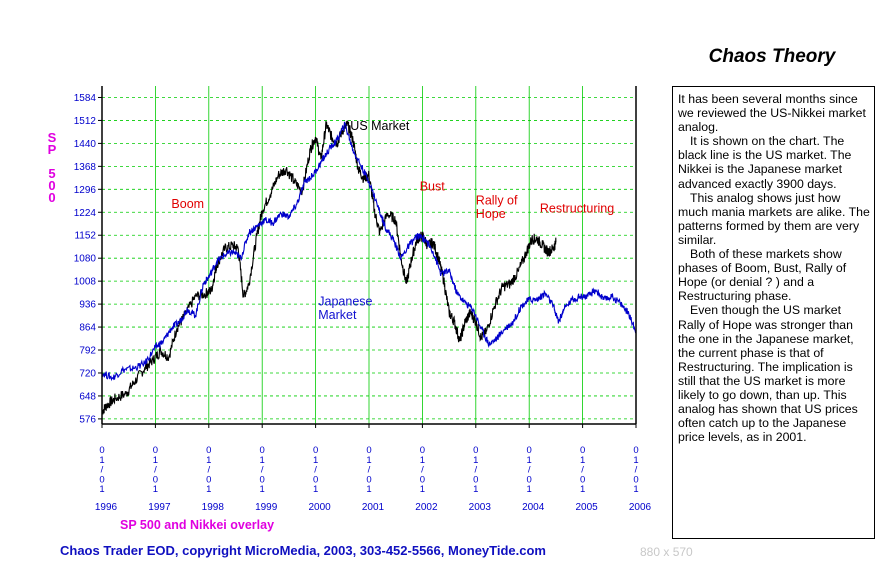 The height and width of the screenshot is (570, 880). I want to click on y-tick-label: 792, so click(87, 351).